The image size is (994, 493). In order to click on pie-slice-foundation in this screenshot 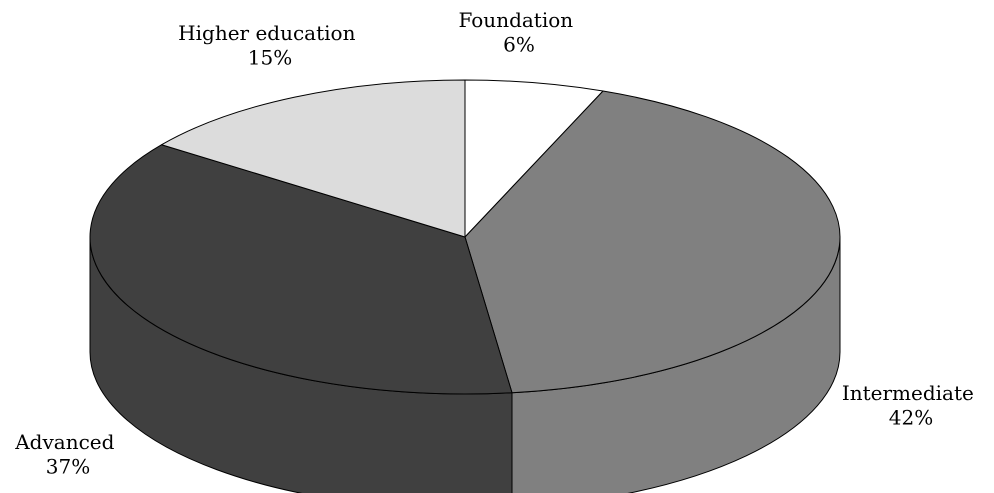, I will do `click(534, 158)`.